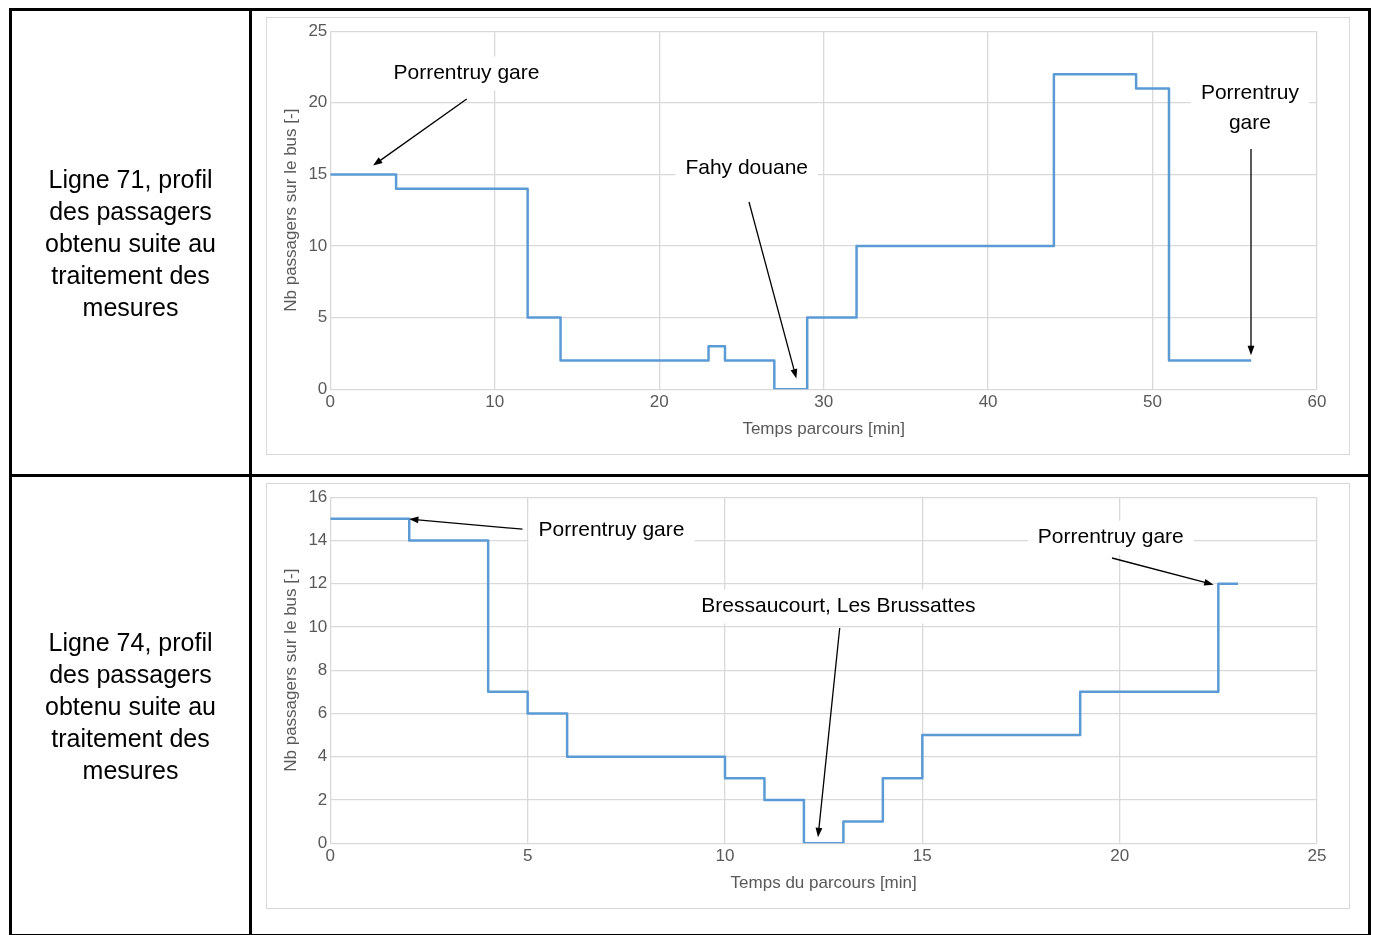  Describe the element at coordinates (322, 713) in the screenshot. I see `y-tick-label: 6` at that location.